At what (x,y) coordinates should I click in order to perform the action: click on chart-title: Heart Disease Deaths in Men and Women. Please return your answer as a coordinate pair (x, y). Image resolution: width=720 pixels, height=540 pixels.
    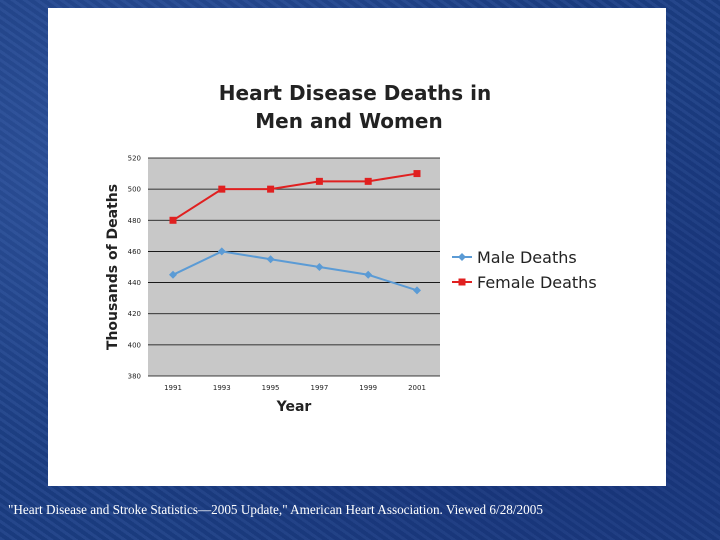
    Looking at the image, I should click on (355, 107).